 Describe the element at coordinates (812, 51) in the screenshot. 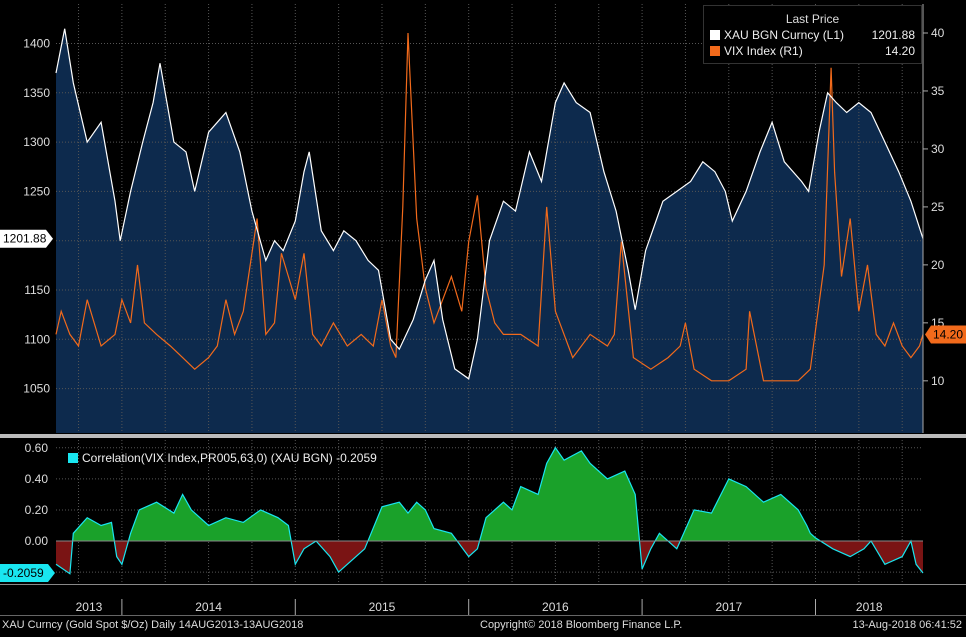

I see `legend-row-vix: VIX Index (R1) 14.20` at that location.